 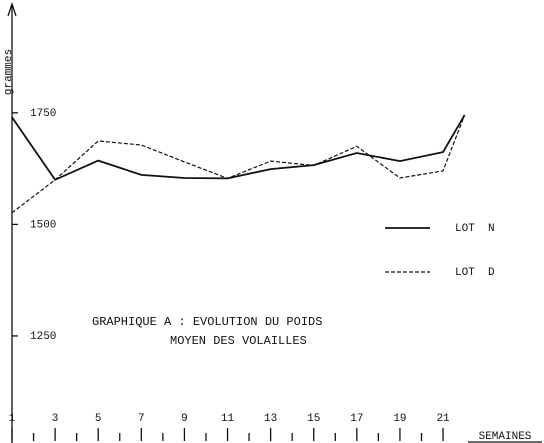 What do you see at coordinates (399, 419) in the screenshot?
I see `x-tick-label: 19` at bounding box center [399, 419].